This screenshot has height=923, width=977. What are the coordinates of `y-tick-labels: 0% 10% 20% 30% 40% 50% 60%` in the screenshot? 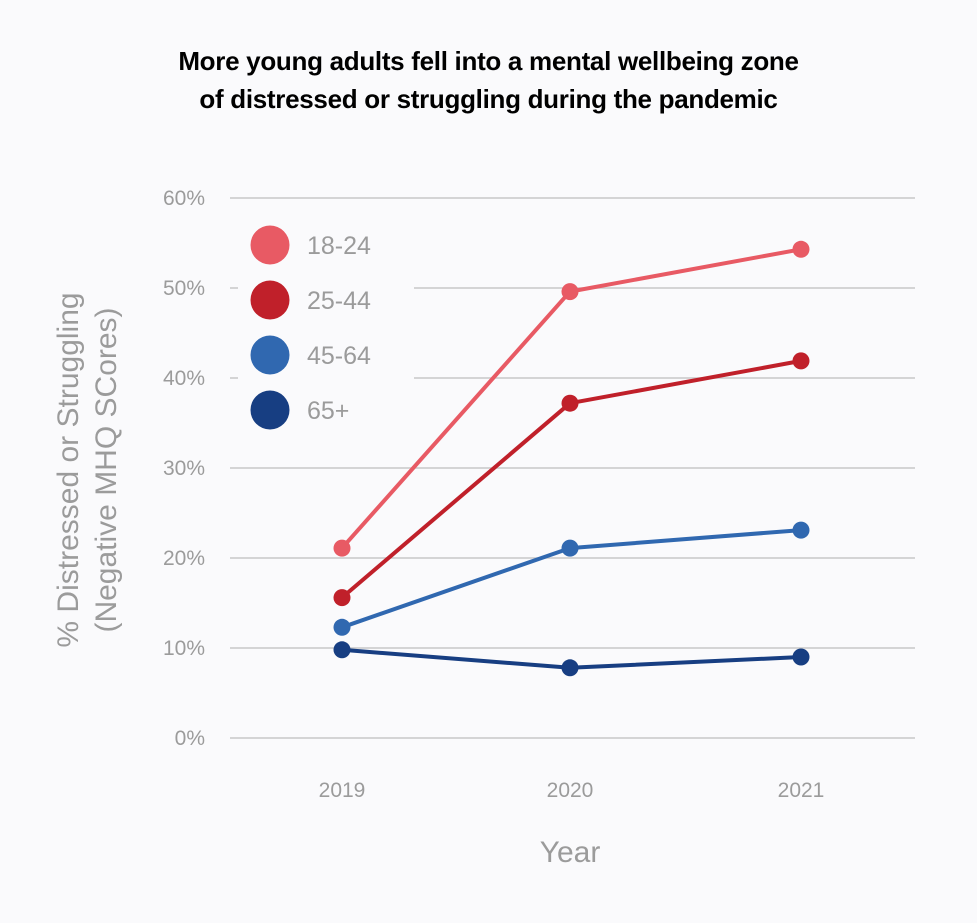 It's located at (184, 468).